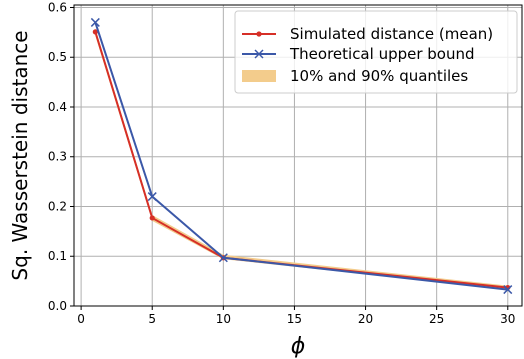 The width and height of the screenshot is (524, 359). Describe the element at coordinates (57, 157) in the screenshot. I see `y-tick-label: 0.3` at that location.